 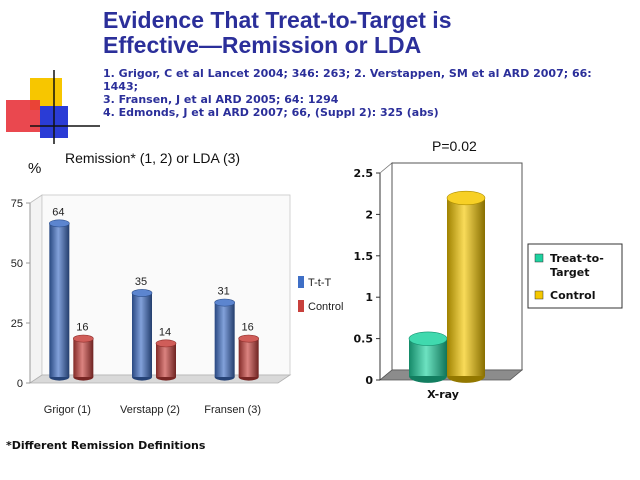 I want to click on chart1-y-tick-label: 50, so click(x=17, y=264).